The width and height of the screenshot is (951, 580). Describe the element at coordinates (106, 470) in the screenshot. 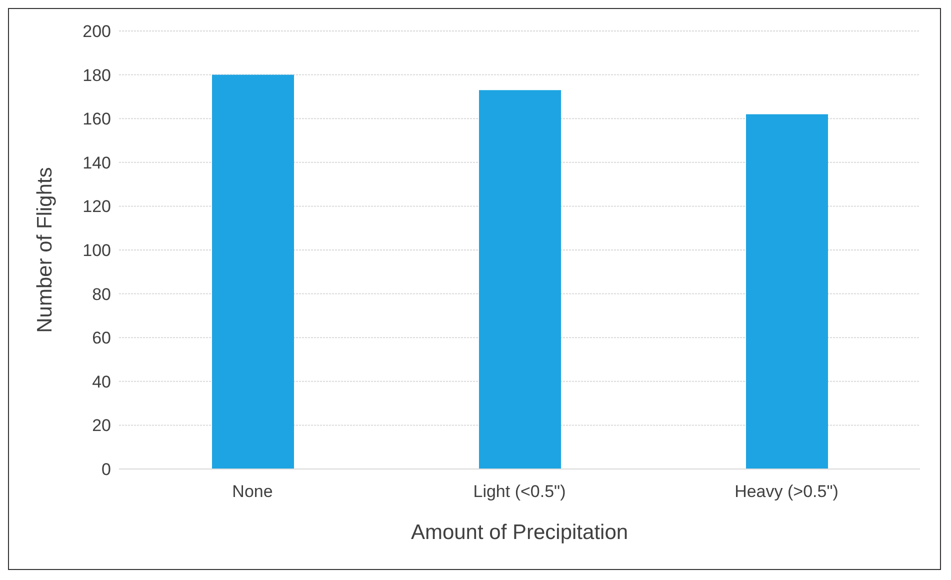

I see `y-tick-label: 0` at that location.